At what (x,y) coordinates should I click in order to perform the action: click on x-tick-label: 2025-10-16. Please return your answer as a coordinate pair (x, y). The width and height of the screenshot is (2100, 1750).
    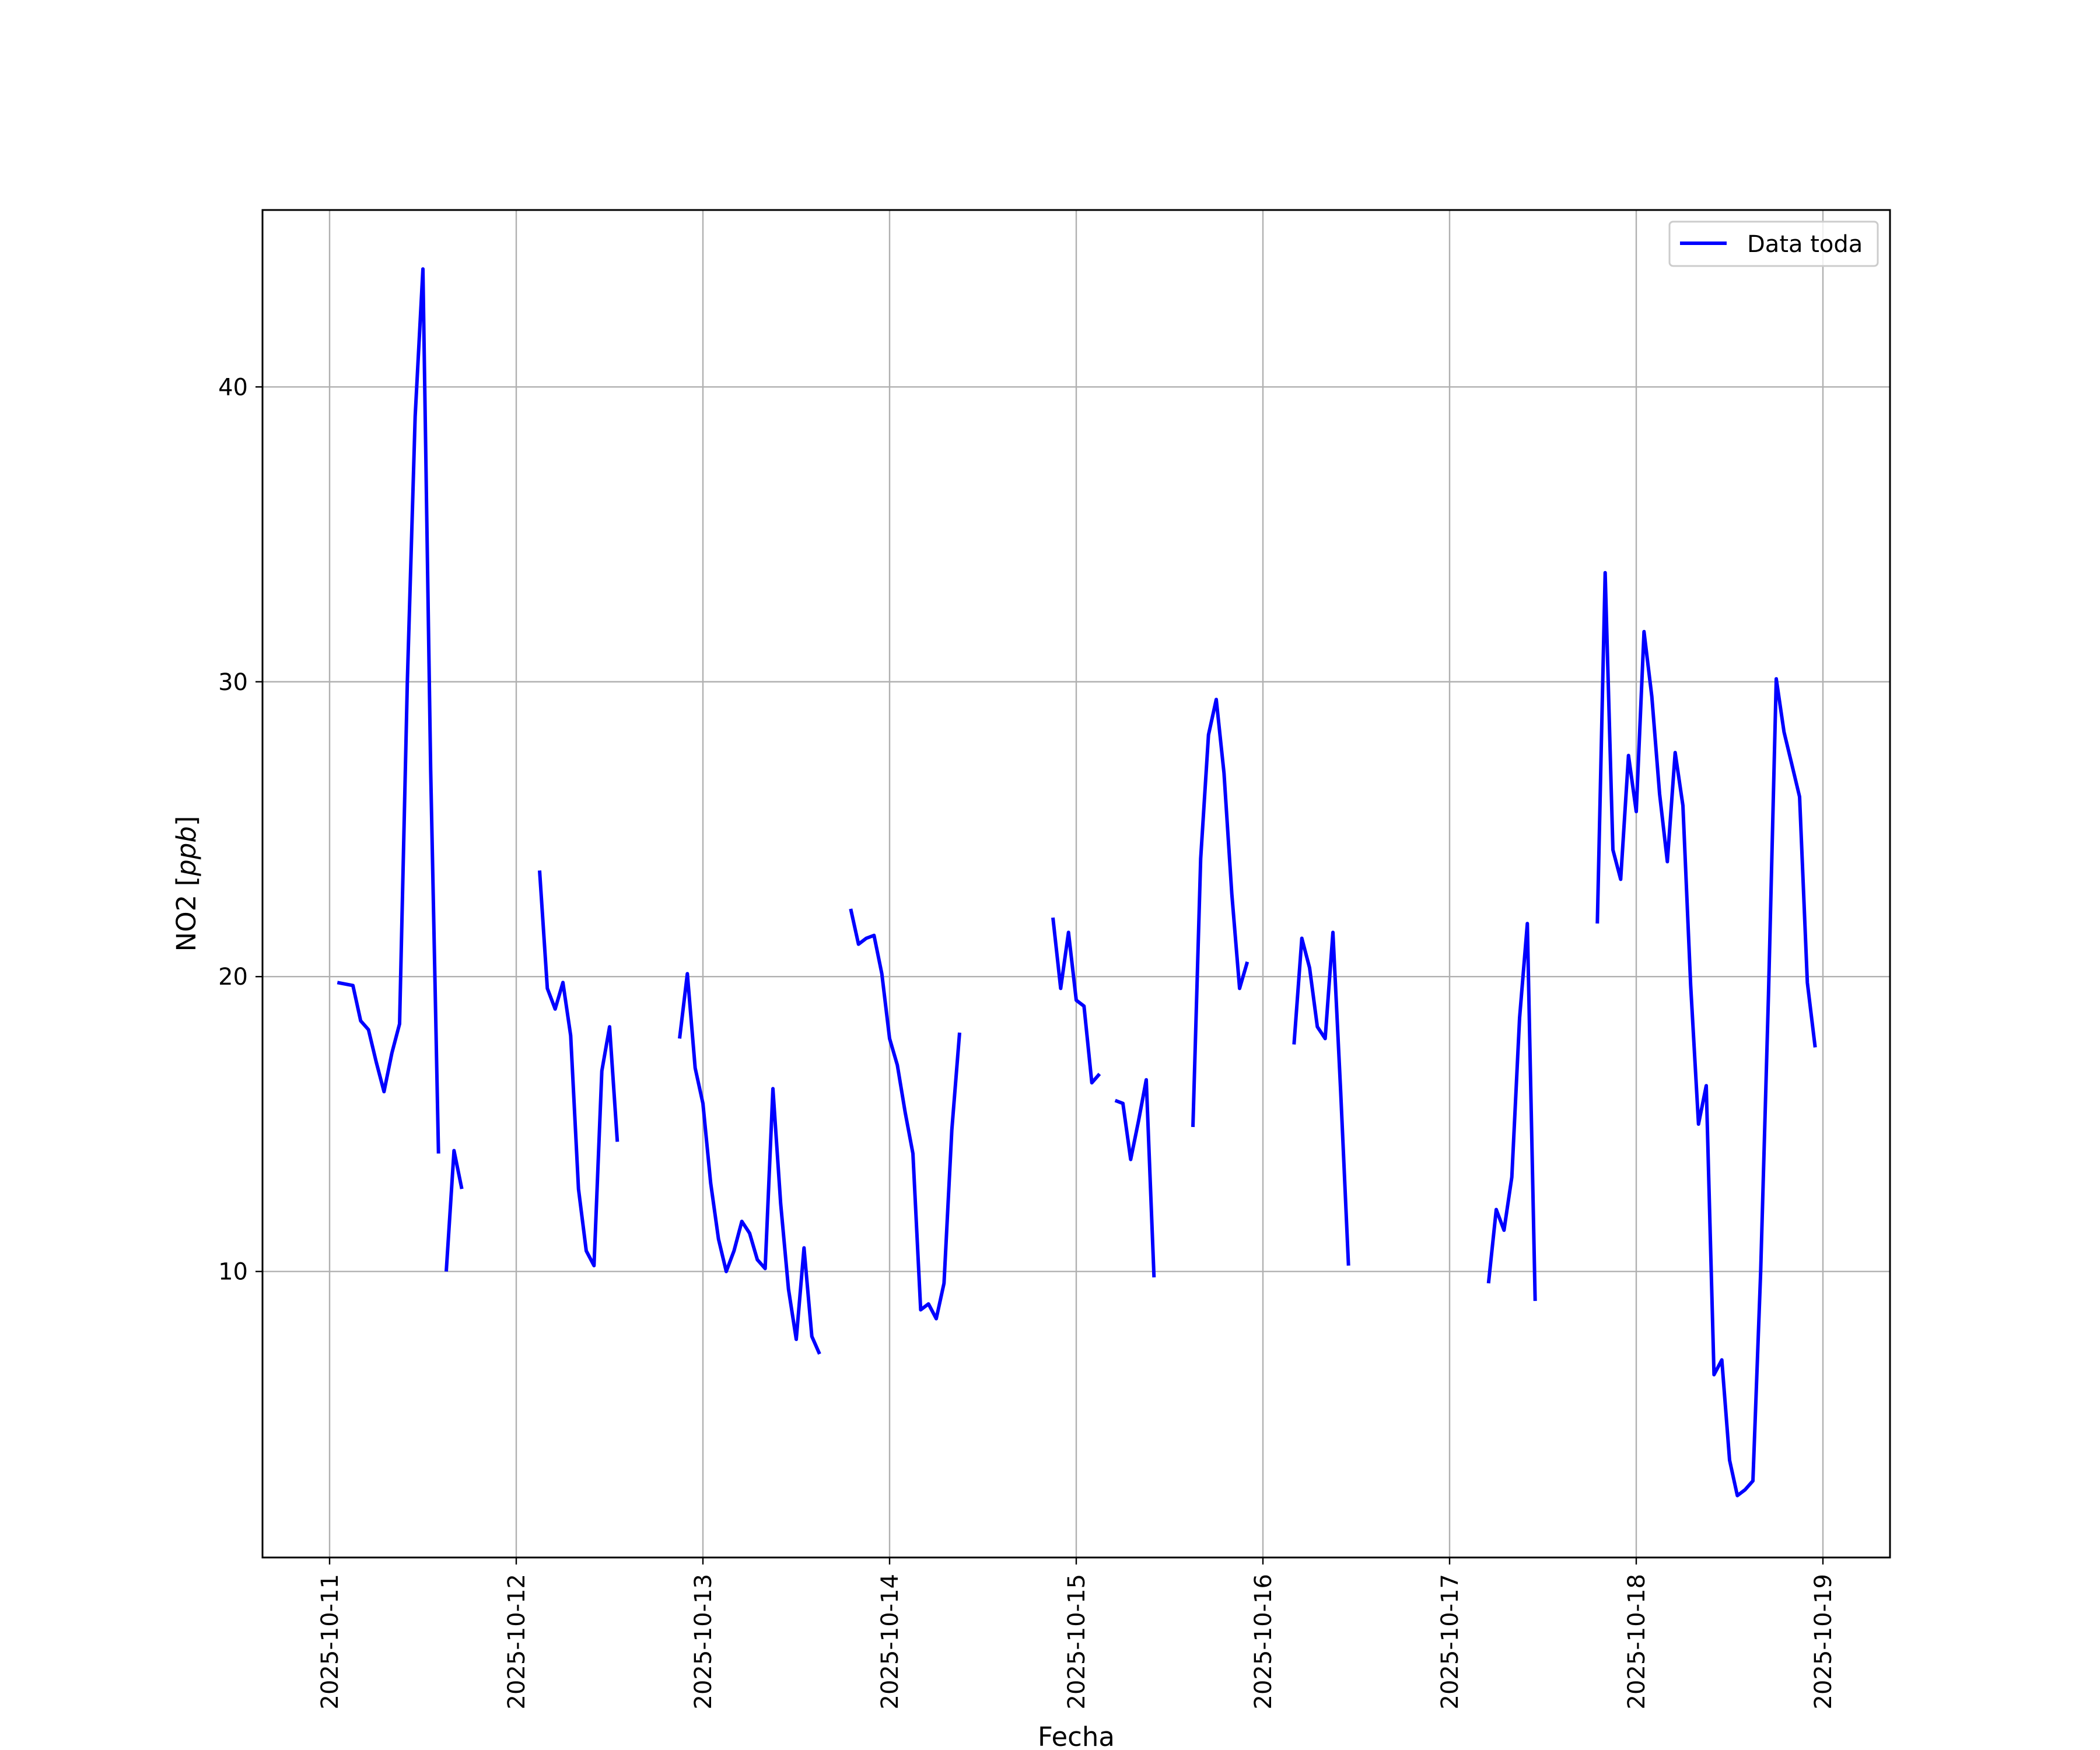
    Looking at the image, I should click on (1263, 1641).